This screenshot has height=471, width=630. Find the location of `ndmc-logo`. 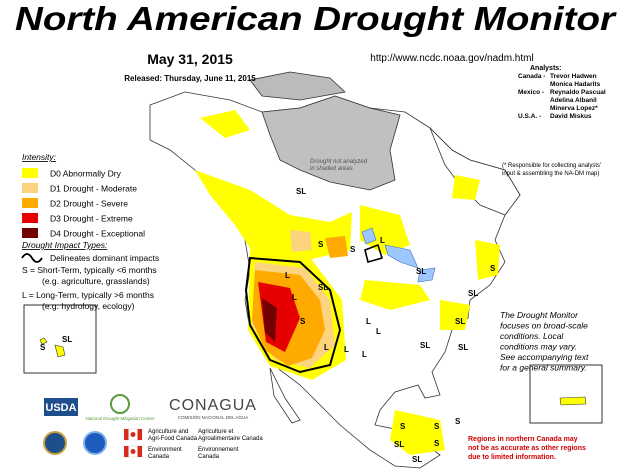

ndmc-logo is located at coordinates (120, 404).